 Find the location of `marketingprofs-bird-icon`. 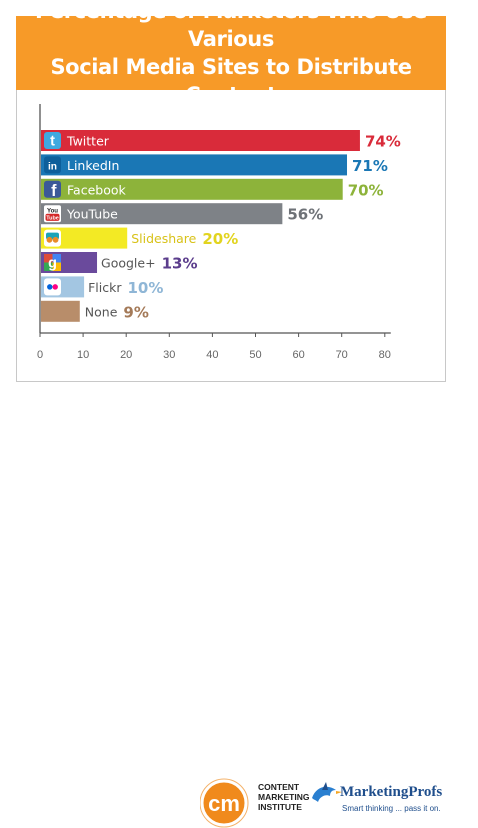

marketingprofs-bird-icon is located at coordinates (327, 792).